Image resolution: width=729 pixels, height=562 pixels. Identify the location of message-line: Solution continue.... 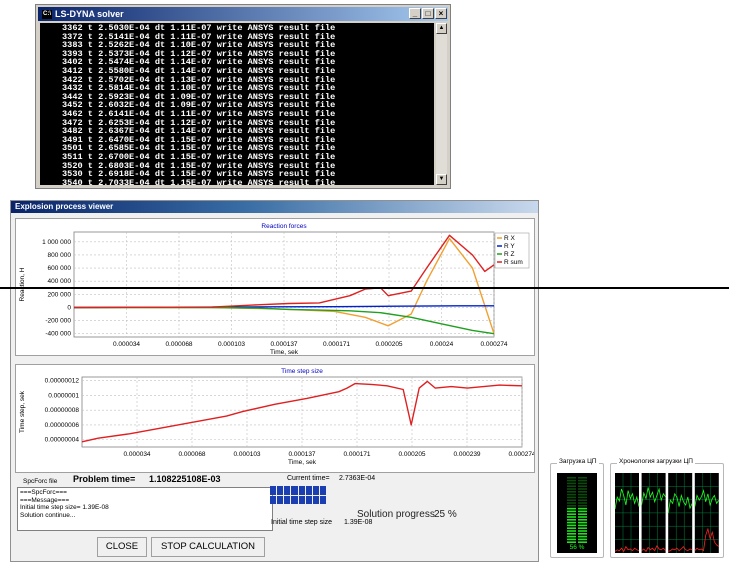
(48, 515).